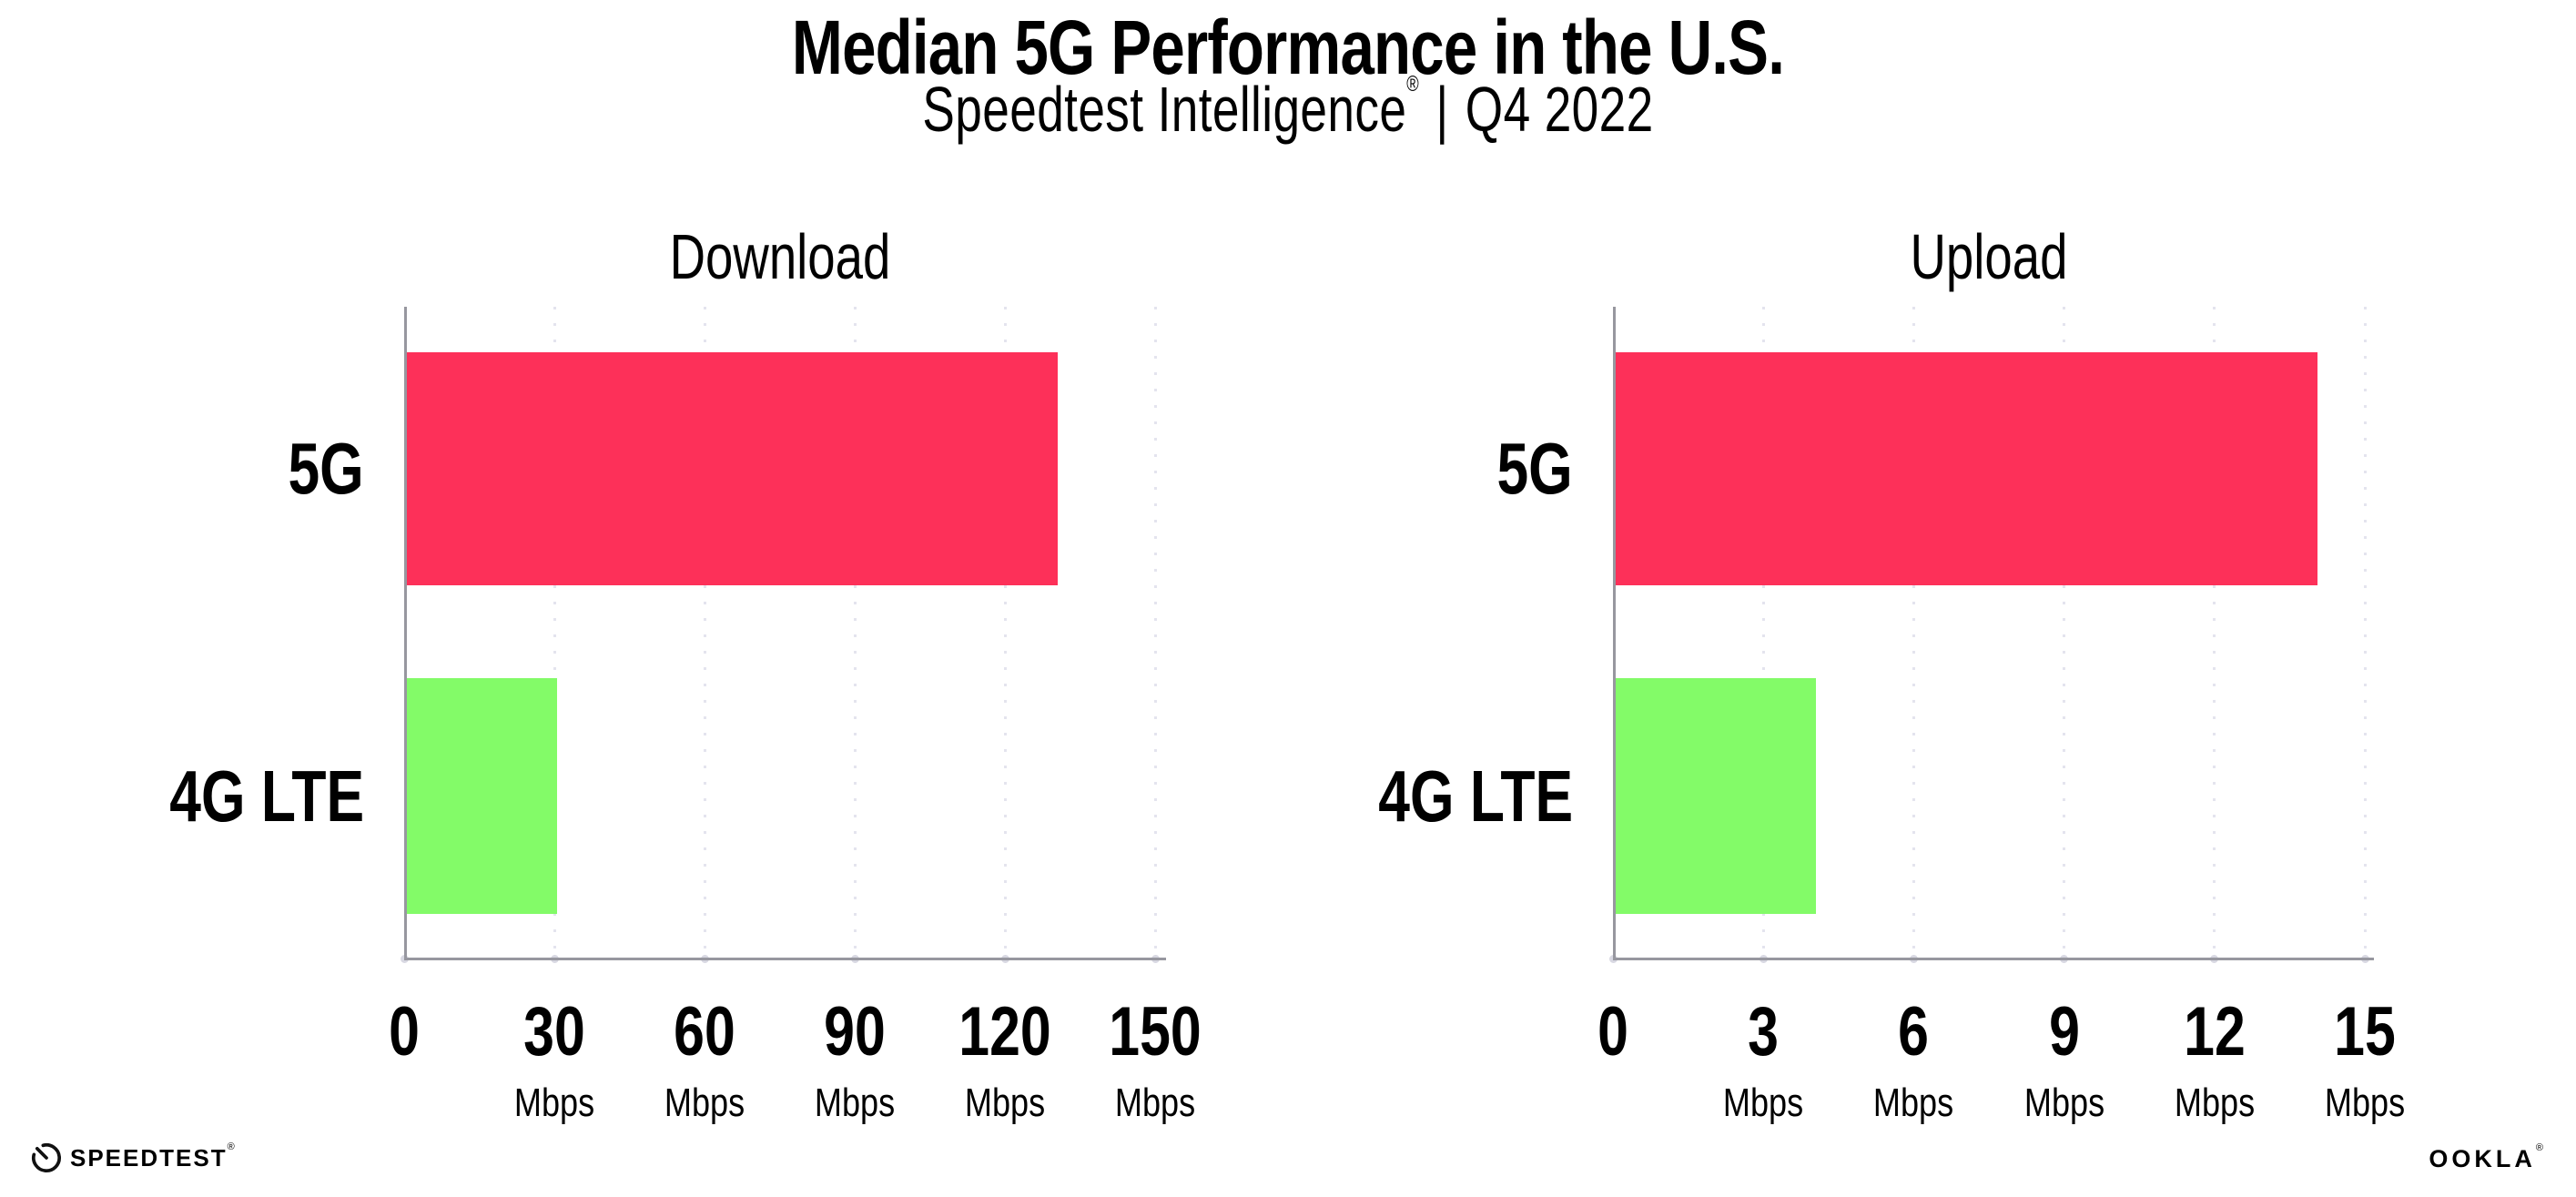 This screenshot has height=1197, width=2576. Describe the element at coordinates (2365, 1102) in the screenshot. I see `x-unit-label-15: Mbps` at that location.